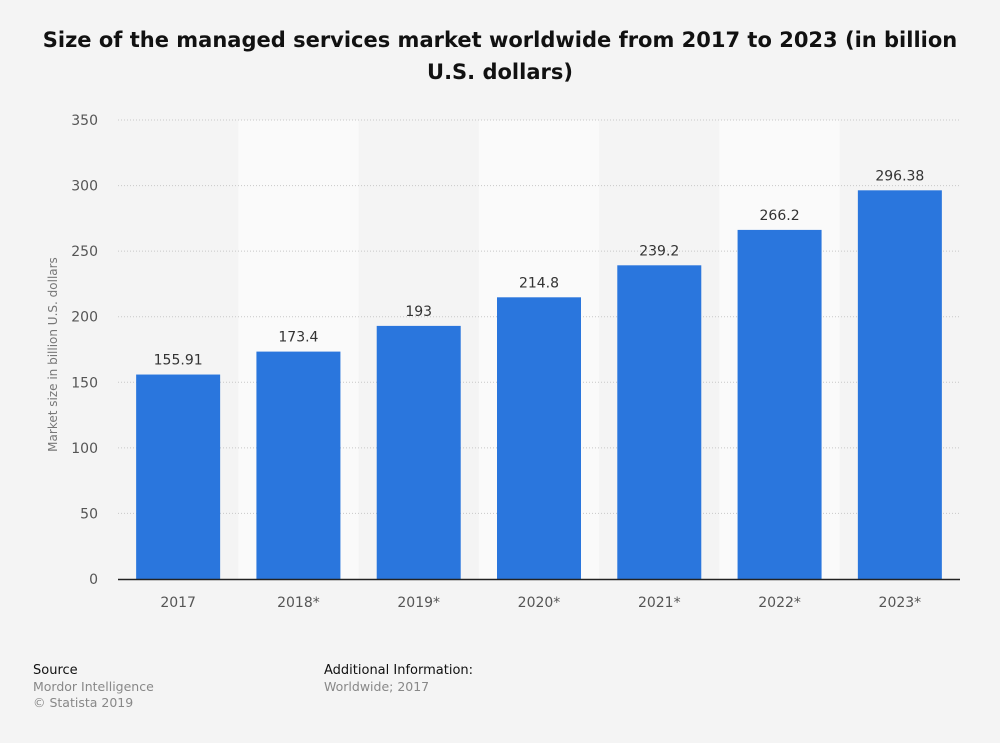 The height and width of the screenshot is (743, 1000). What do you see at coordinates (399, 670) in the screenshot?
I see `info-heading: Additional Information:` at bounding box center [399, 670].